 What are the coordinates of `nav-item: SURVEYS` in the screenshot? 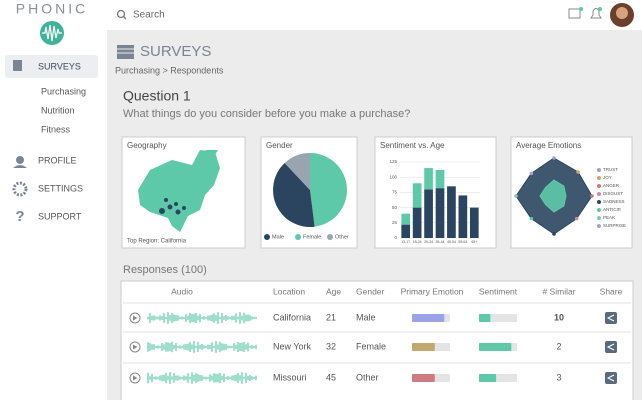 It's located at (59, 66).